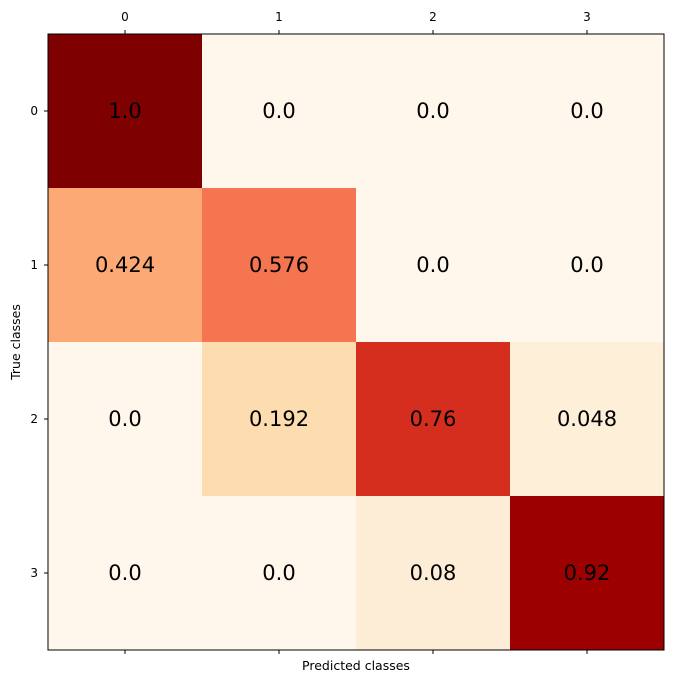 The height and width of the screenshot is (684, 674). I want to click on cell-value-label: 0.76, so click(433, 419).